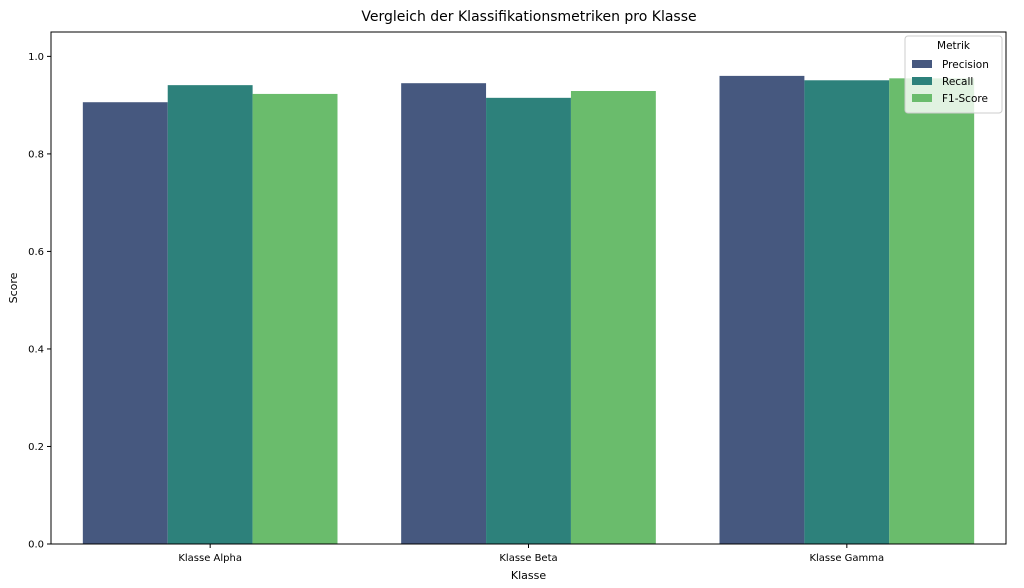  I want to click on x-tick-label: Klasse Gamma, so click(846, 558).